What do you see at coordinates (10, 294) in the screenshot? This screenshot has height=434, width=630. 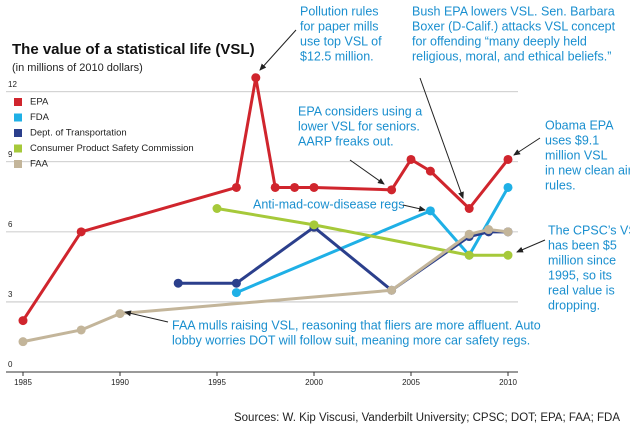 I see `y-tick-label: 3` at bounding box center [10, 294].